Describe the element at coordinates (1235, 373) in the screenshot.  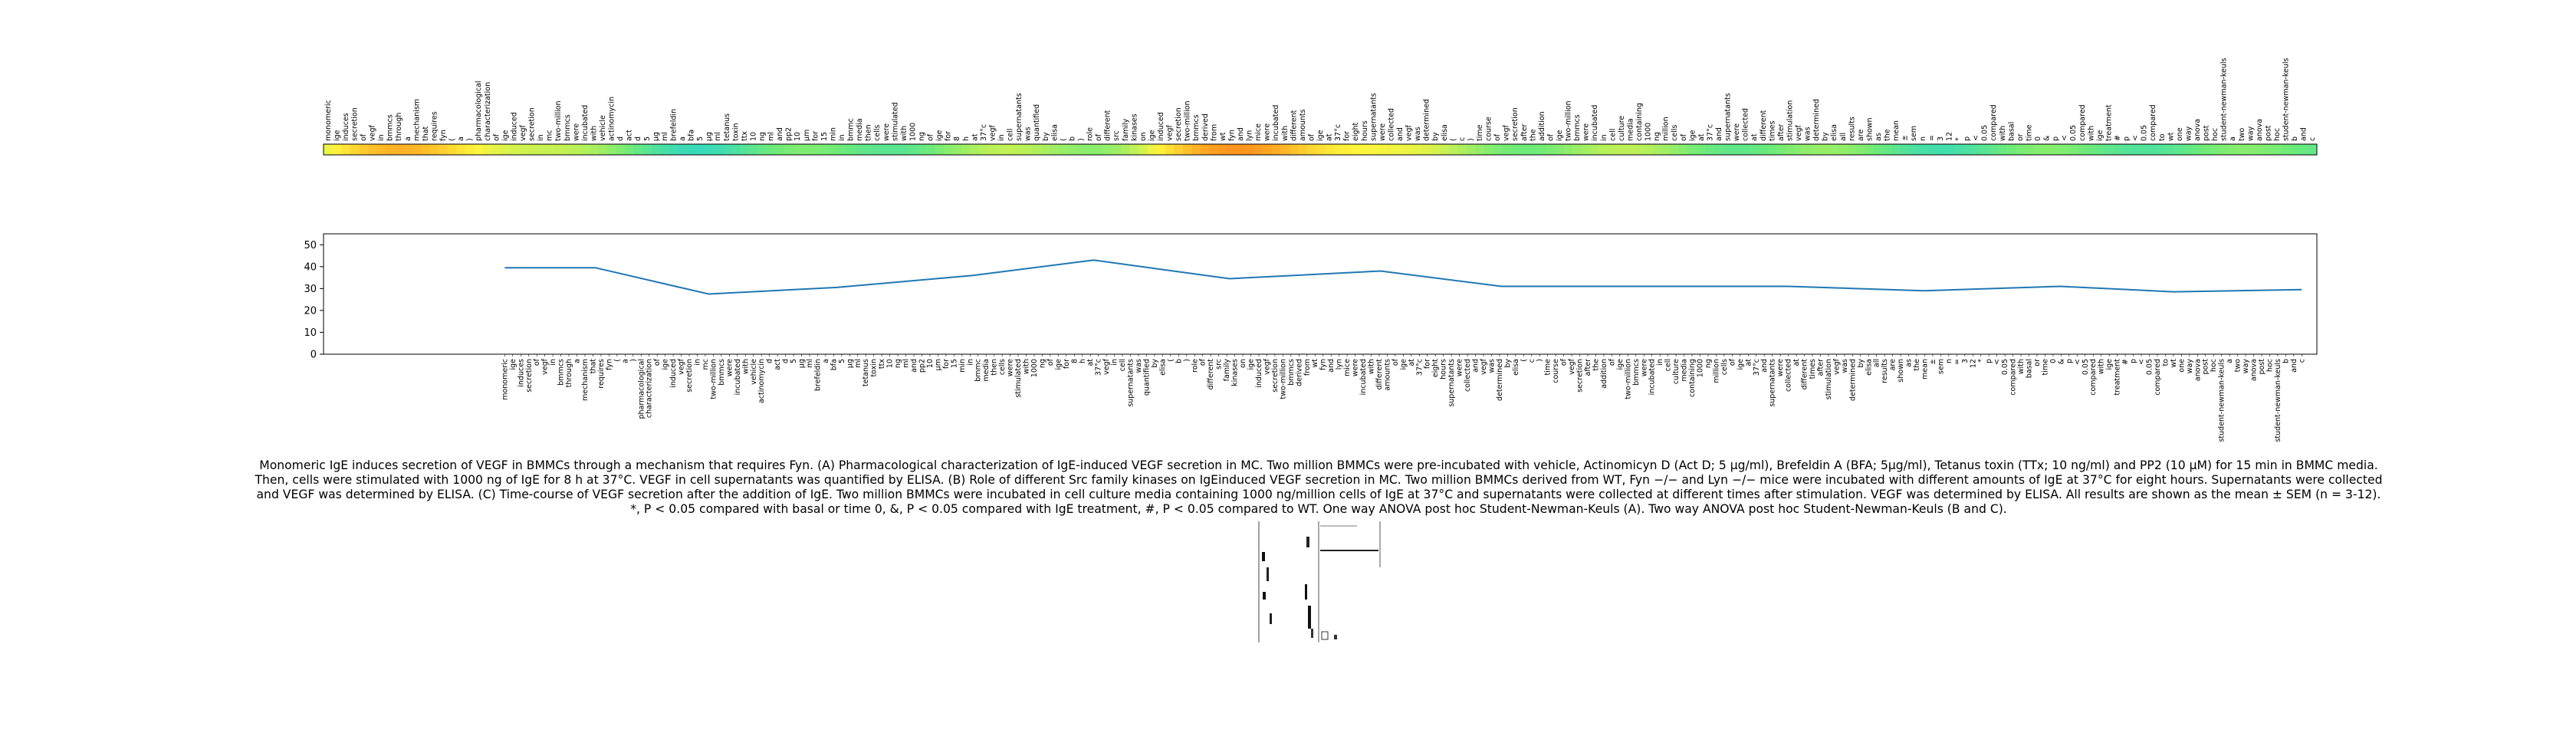
I see `x-tick-label: kinases` at that location.